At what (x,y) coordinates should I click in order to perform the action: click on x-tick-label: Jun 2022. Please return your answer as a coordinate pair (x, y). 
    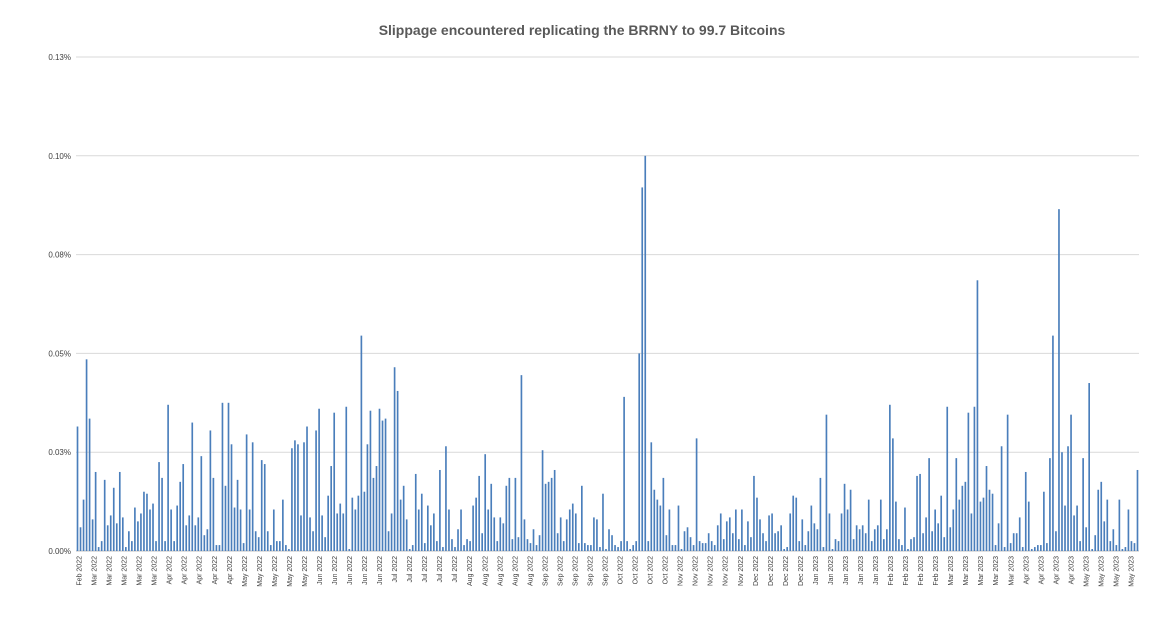
    Looking at the image, I should click on (380, 570).